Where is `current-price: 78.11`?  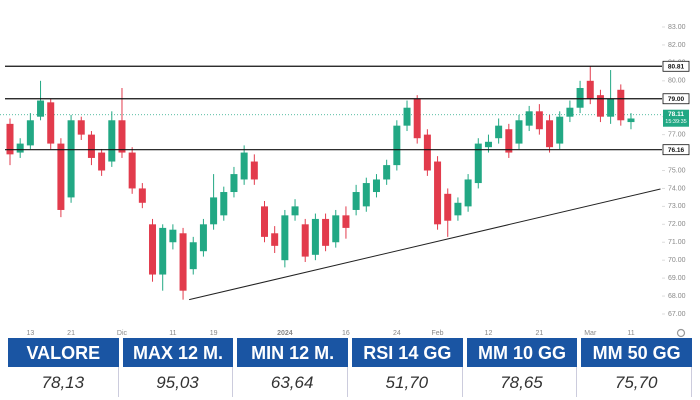 current-price: 78.11 is located at coordinates (676, 114).